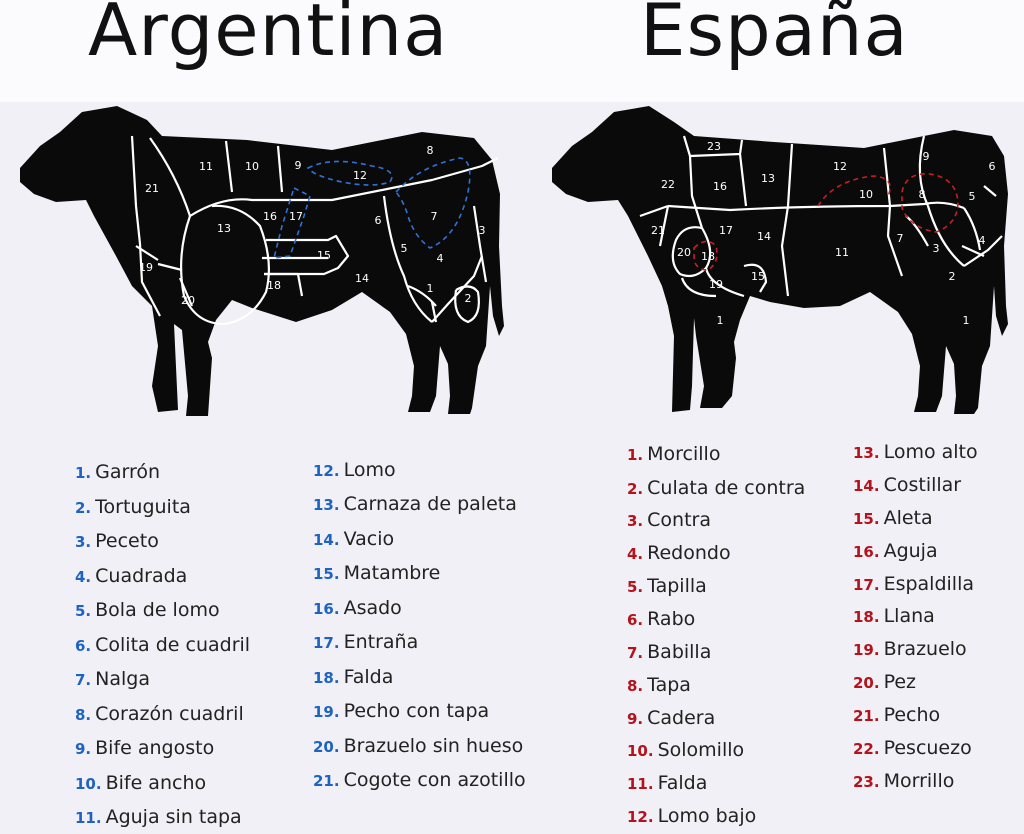 The image size is (1024, 834). I want to click on legend-item: 6. Colita de cuadril, so click(163, 645).